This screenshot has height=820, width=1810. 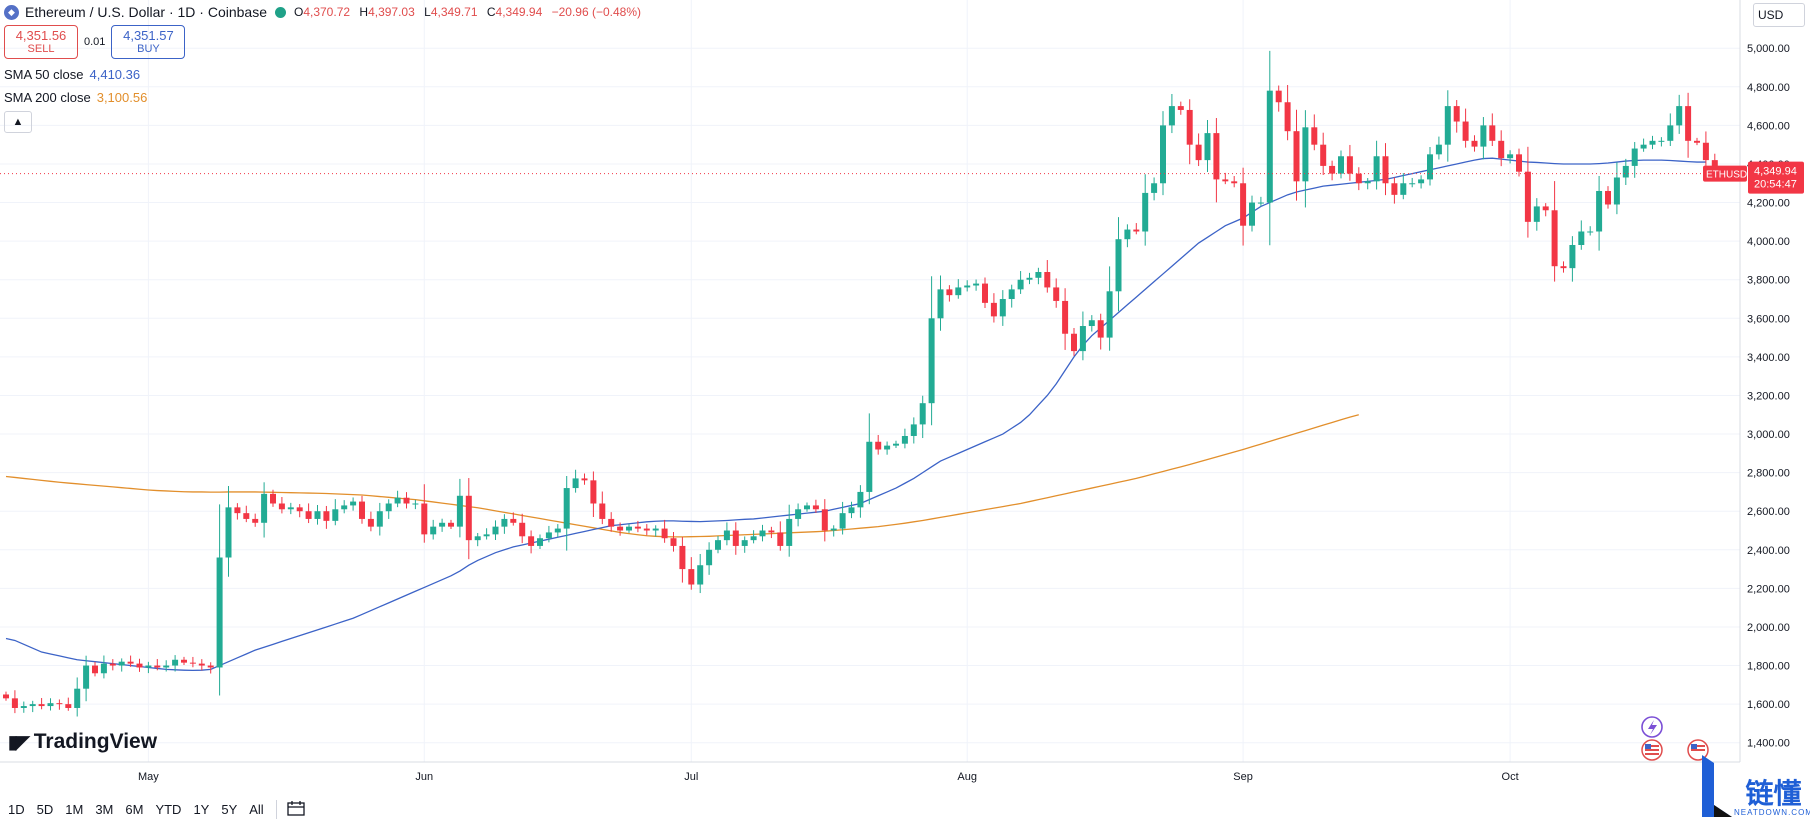 What do you see at coordinates (41, 42) in the screenshot?
I see `sell-button: 4,351.56 SELL` at bounding box center [41, 42].